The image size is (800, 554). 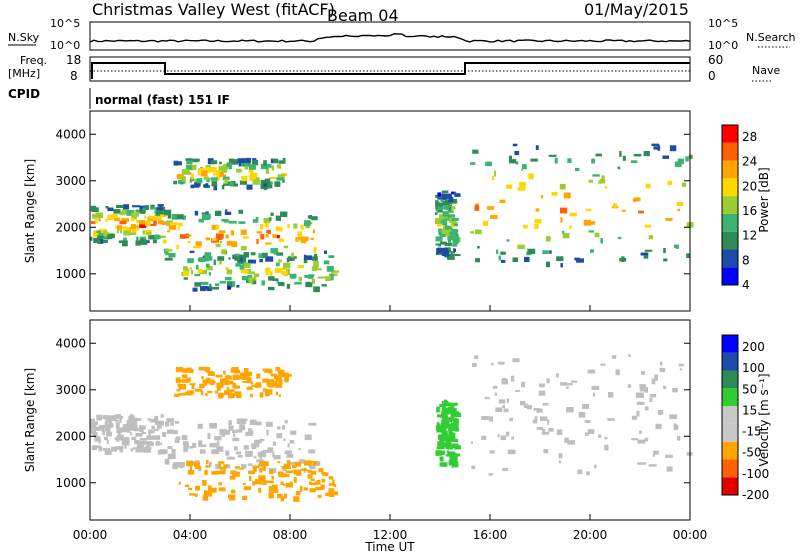 What do you see at coordinates (730, 486) in the screenshot?
I see `colorbar-swatch` at bounding box center [730, 486].